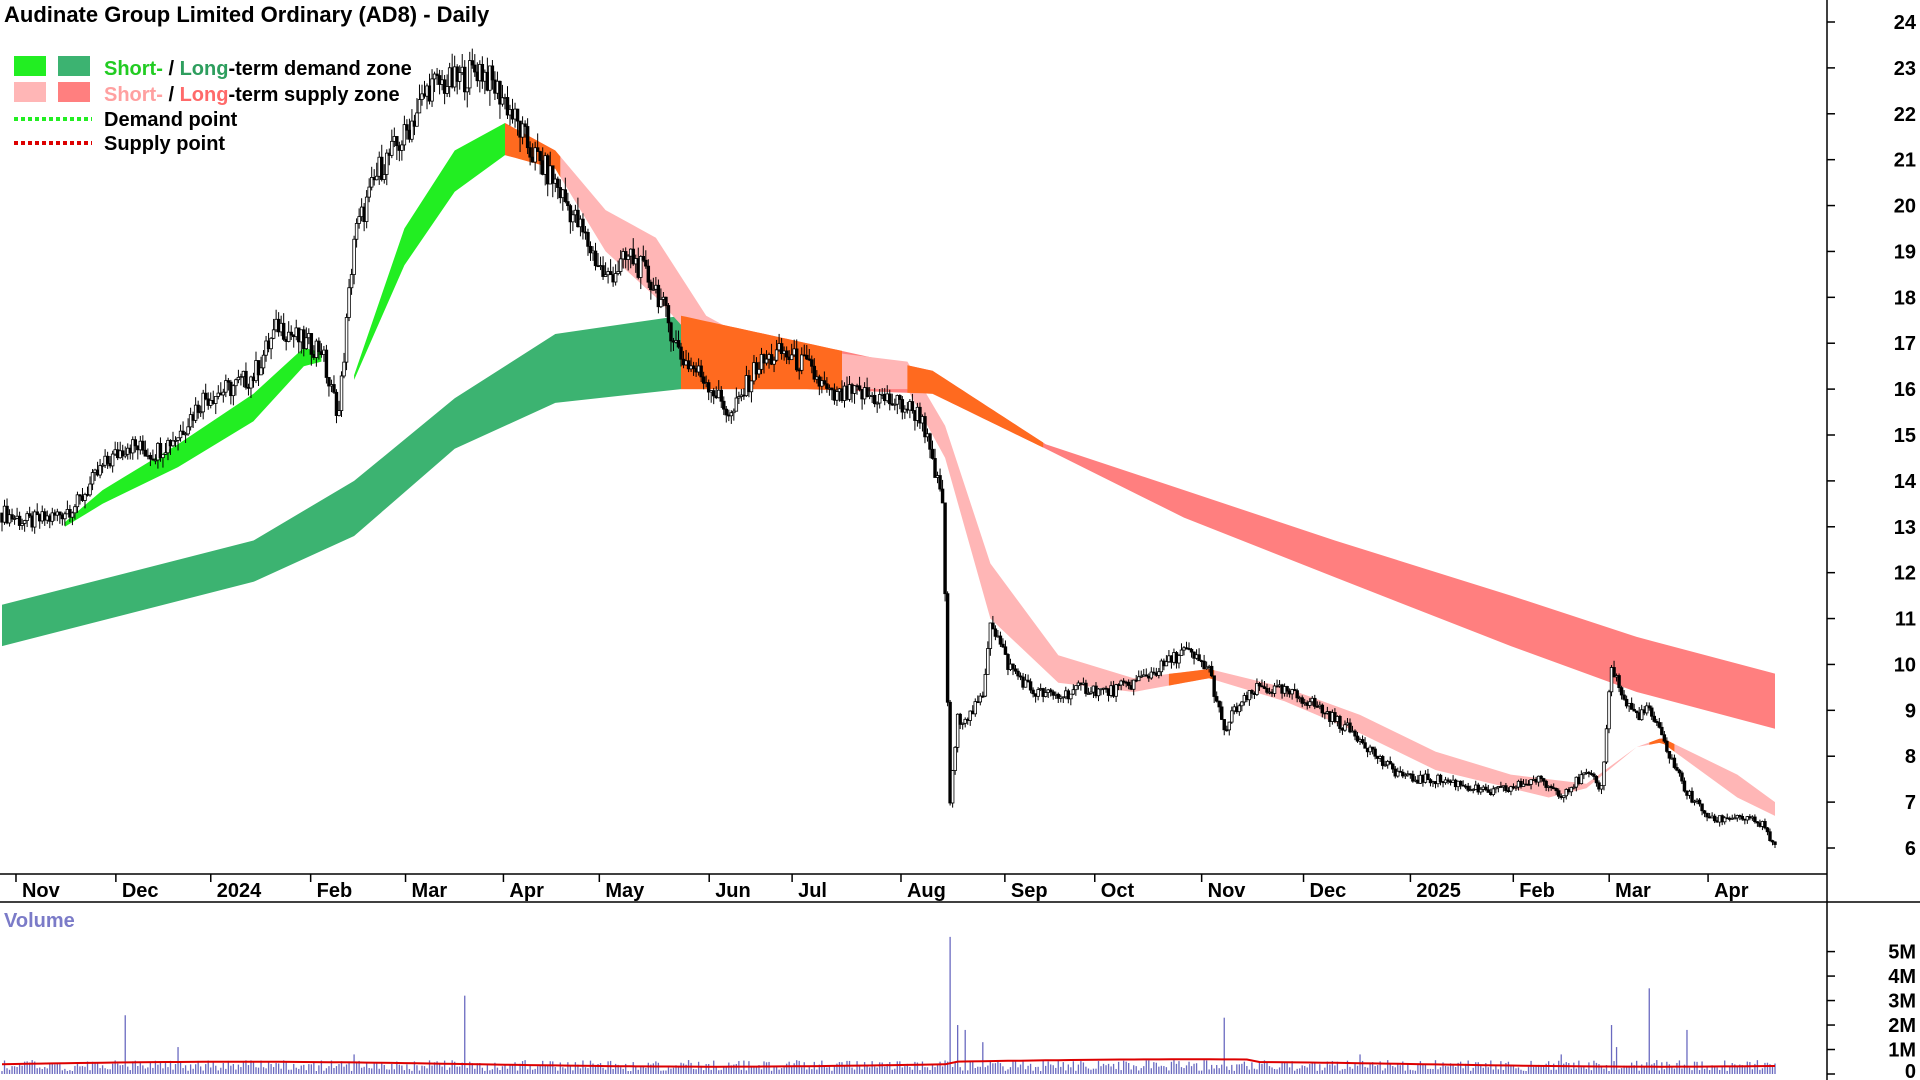 The image size is (1920, 1080). I want to click on volume-tick-label: 5M, so click(1902, 953).